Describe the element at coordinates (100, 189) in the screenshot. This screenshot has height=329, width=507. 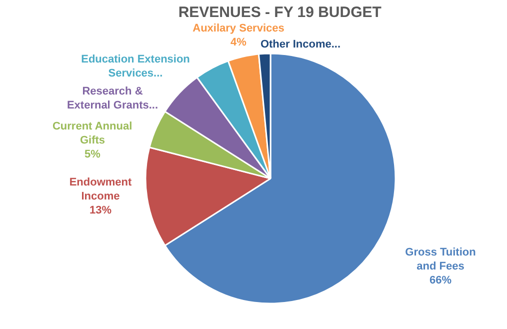
I see `slice-label: Endowment Income` at that location.